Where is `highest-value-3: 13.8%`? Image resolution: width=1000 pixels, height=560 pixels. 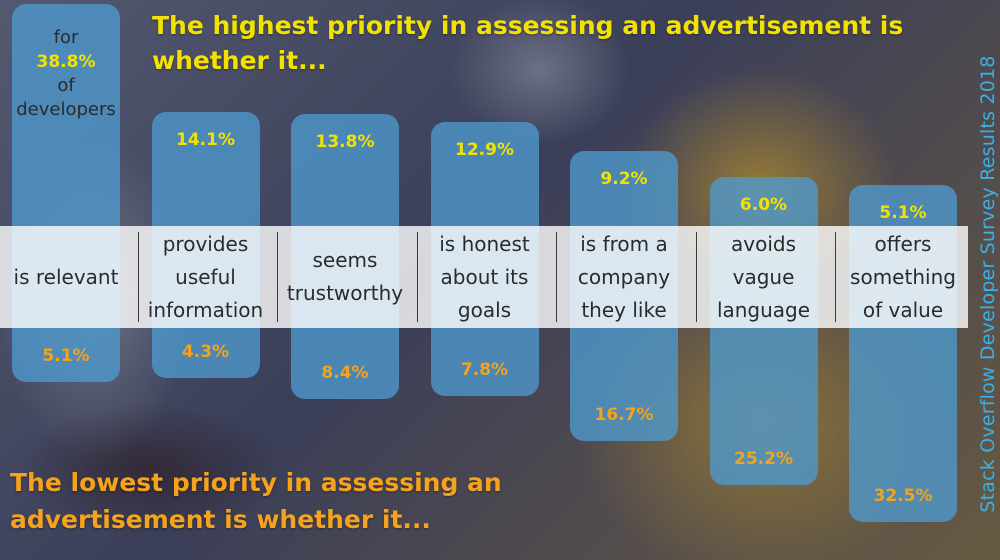 highest-value-3: 13.8% is located at coordinates (345, 142).